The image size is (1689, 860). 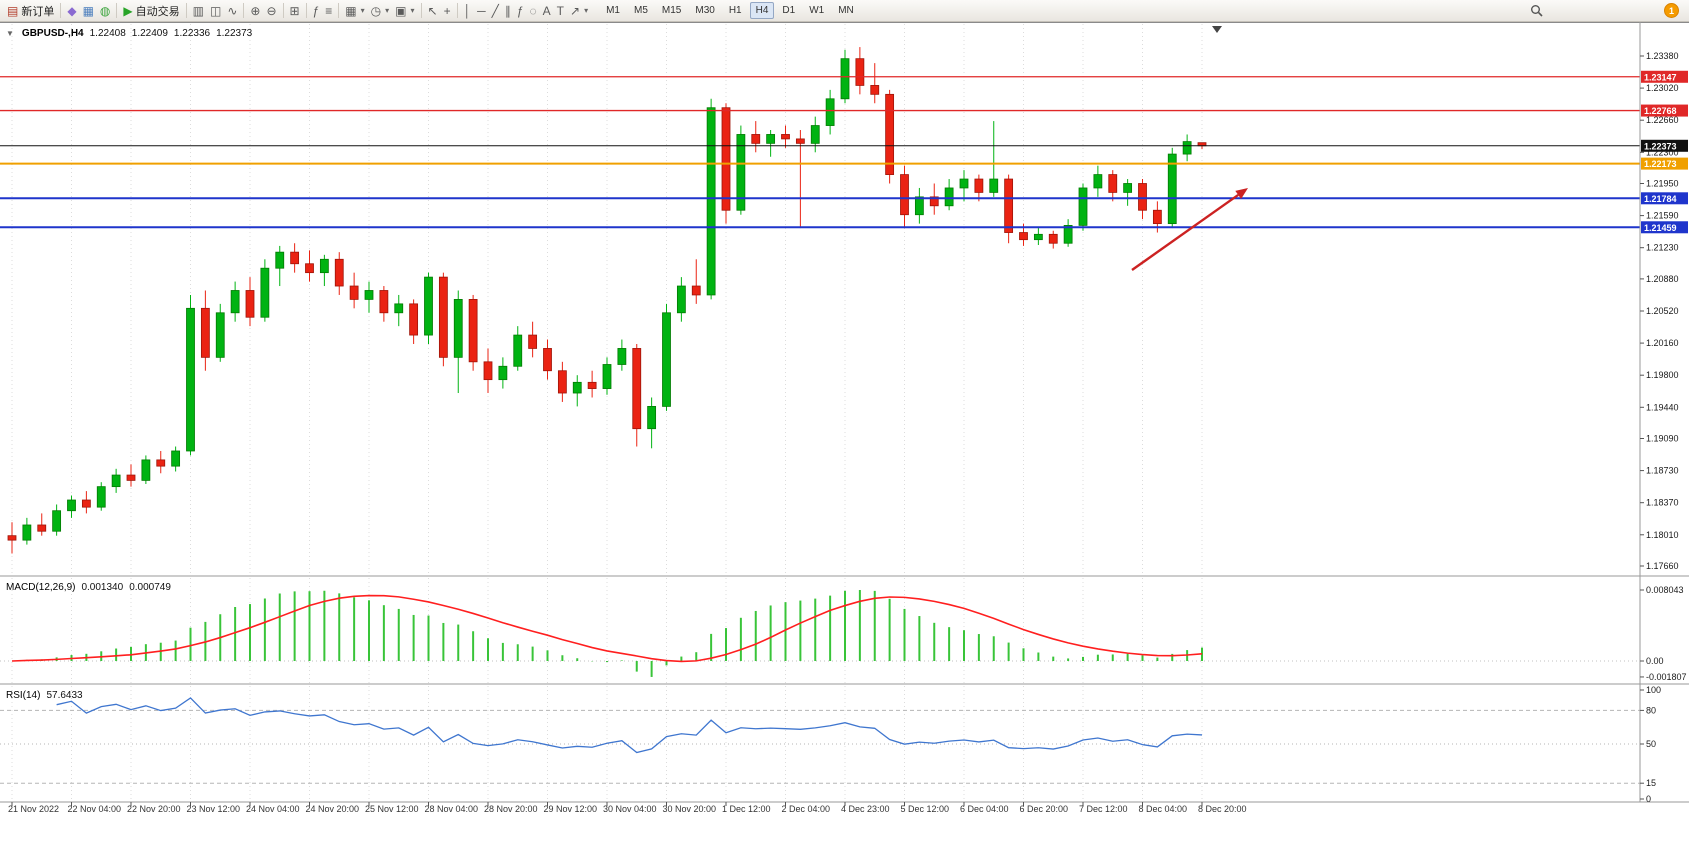 I want to click on terminal-icon: ▦, so click(x=88, y=10).